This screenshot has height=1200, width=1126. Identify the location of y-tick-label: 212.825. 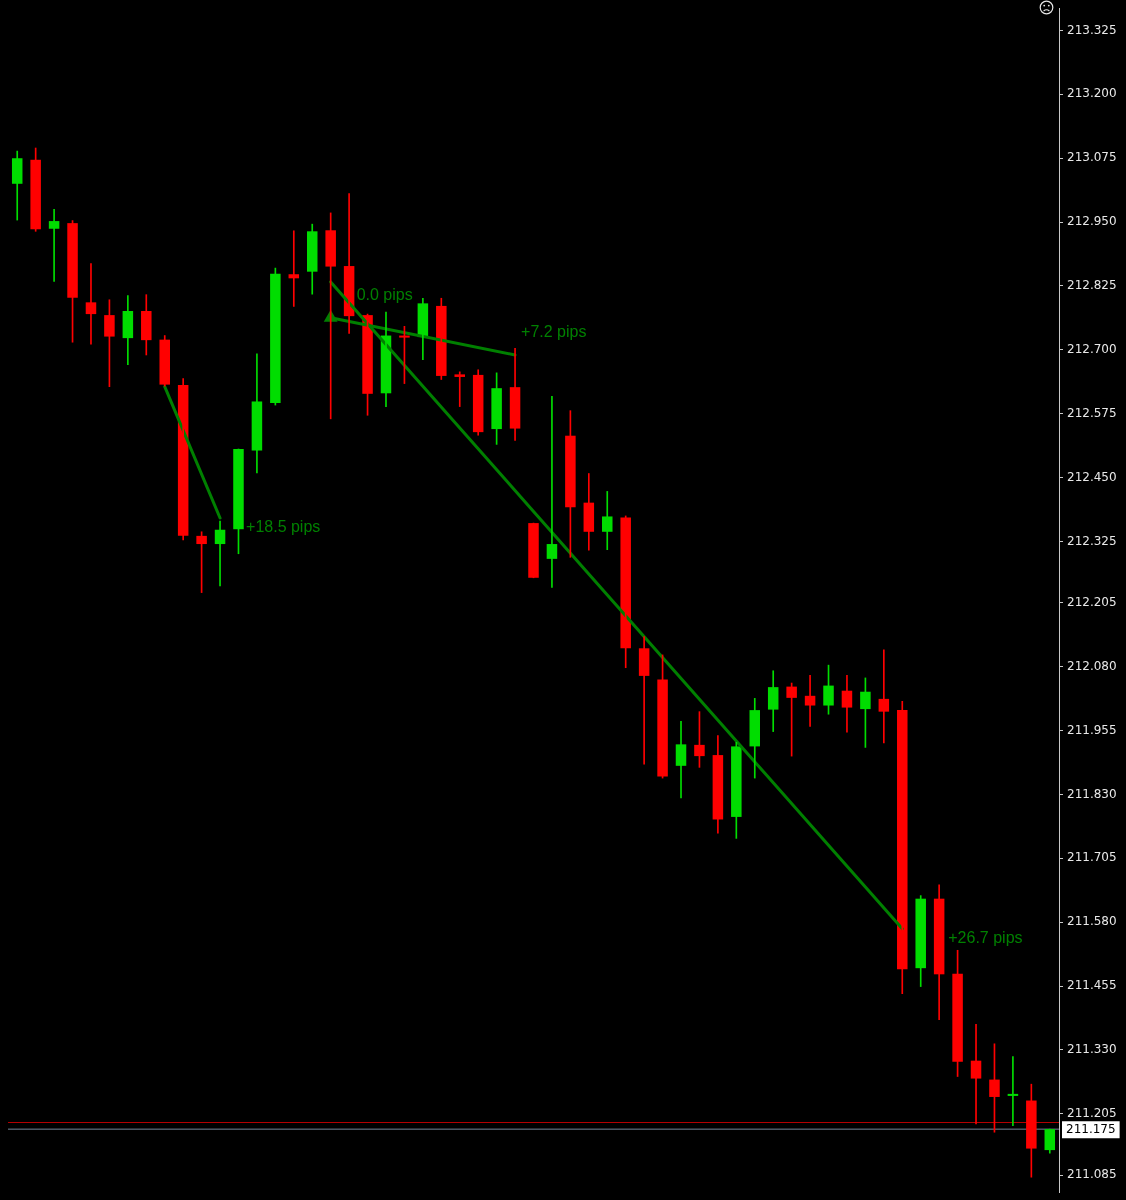
(1092, 285).